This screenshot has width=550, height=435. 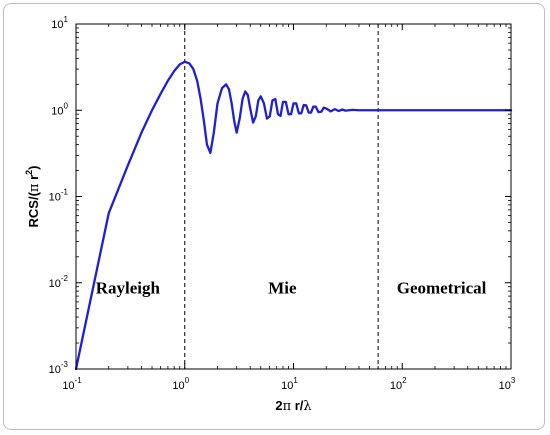 What do you see at coordinates (507, 384) in the screenshot?
I see `x-tick-label-4: 10³` at bounding box center [507, 384].